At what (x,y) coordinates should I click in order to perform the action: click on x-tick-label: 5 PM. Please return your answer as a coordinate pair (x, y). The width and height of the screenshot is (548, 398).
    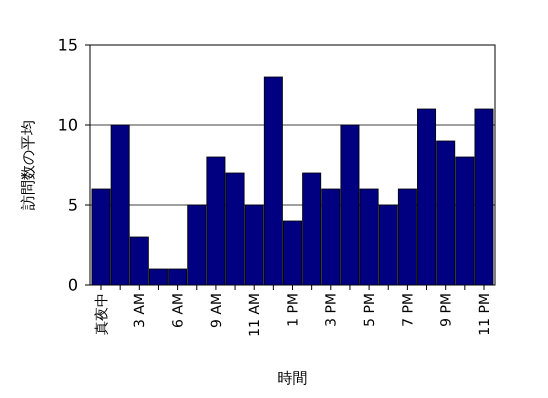
    Looking at the image, I should click on (370, 310).